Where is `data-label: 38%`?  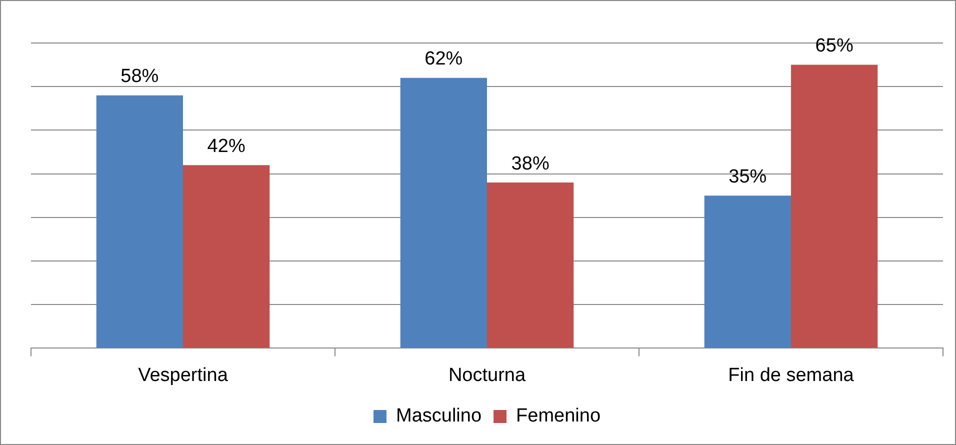 data-label: 38% is located at coordinates (530, 163).